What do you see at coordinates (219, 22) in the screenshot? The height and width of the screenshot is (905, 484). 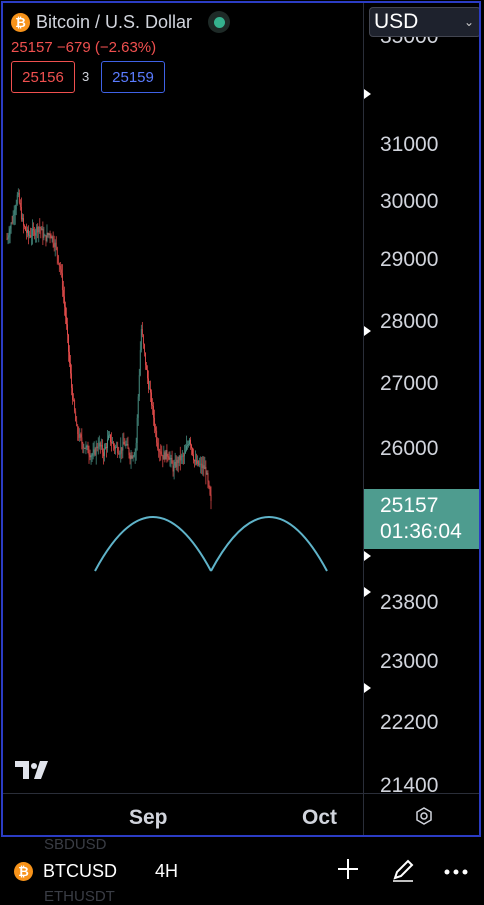 I see `market-status-icon` at bounding box center [219, 22].